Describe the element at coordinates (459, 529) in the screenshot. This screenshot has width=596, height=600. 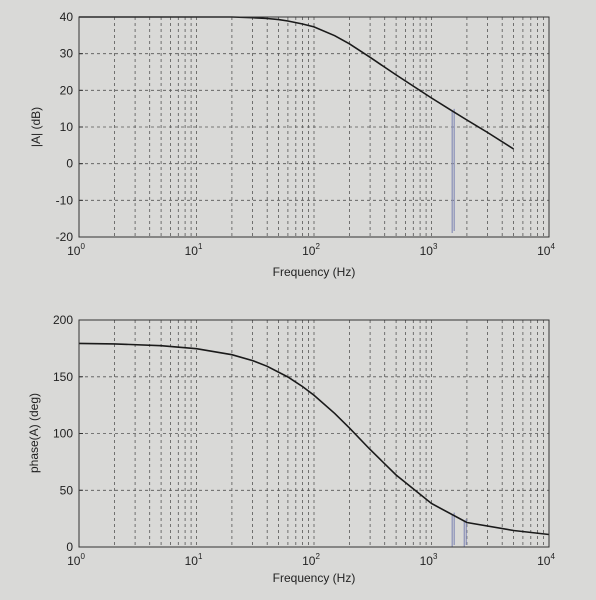
I see `phase-markers` at that location.